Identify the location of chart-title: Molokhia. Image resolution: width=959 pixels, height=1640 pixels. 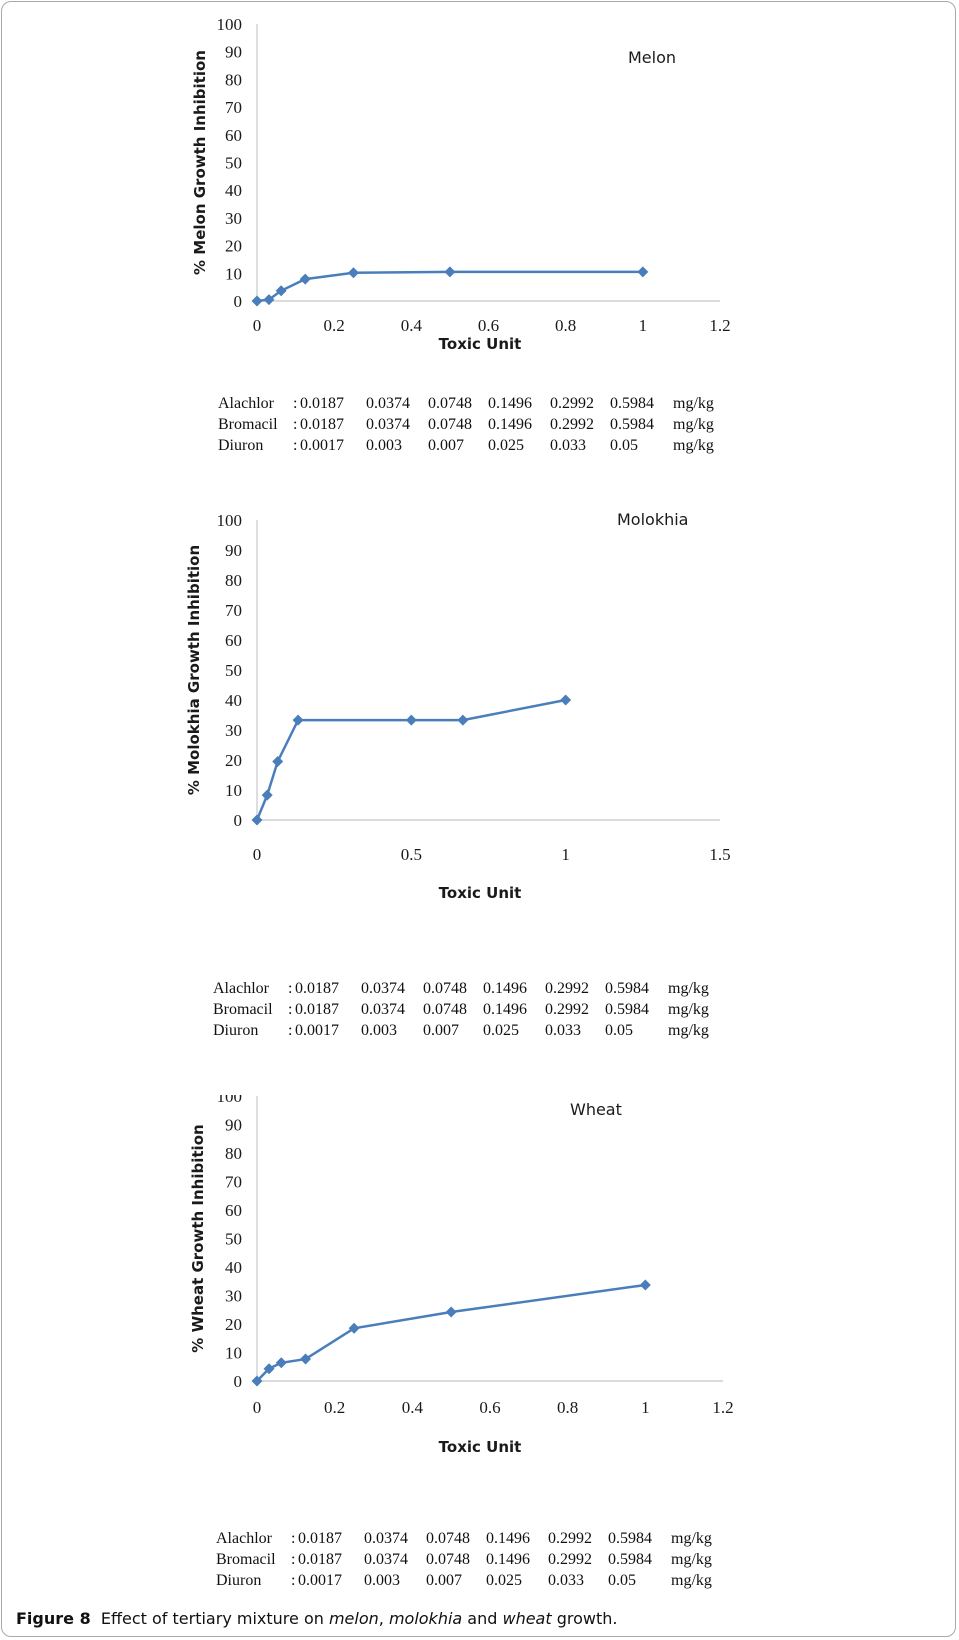
(652, 519).